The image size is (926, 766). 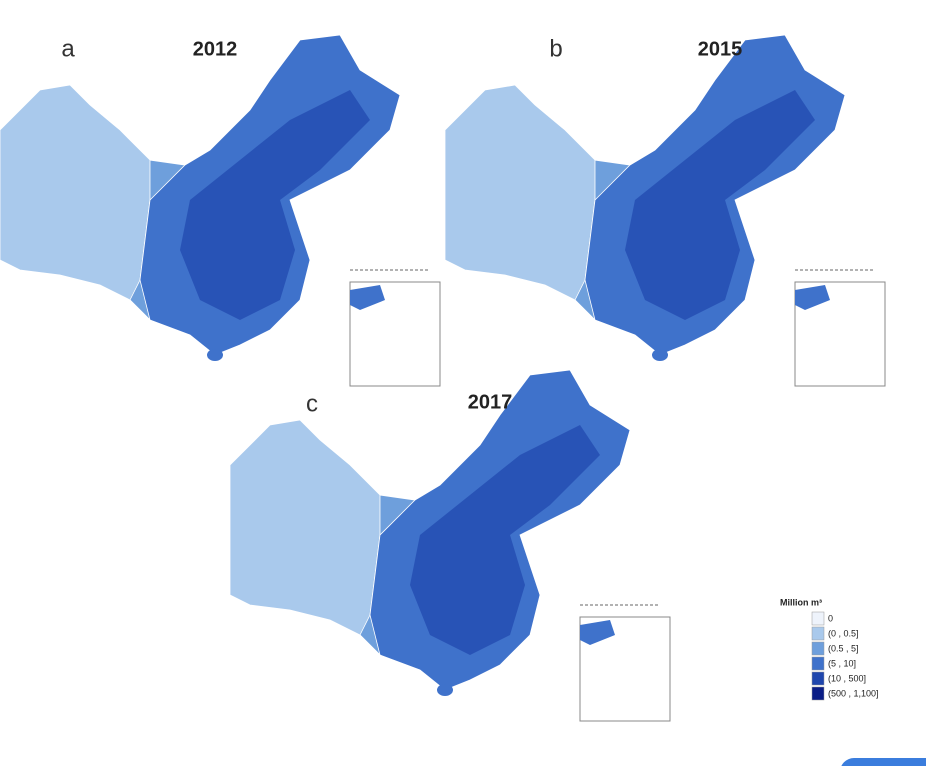 What do you see at coordinates (853, 693) in the screenshot?
I see `legend-label: (500 , 1,100]` at bounding box center [853, 693].